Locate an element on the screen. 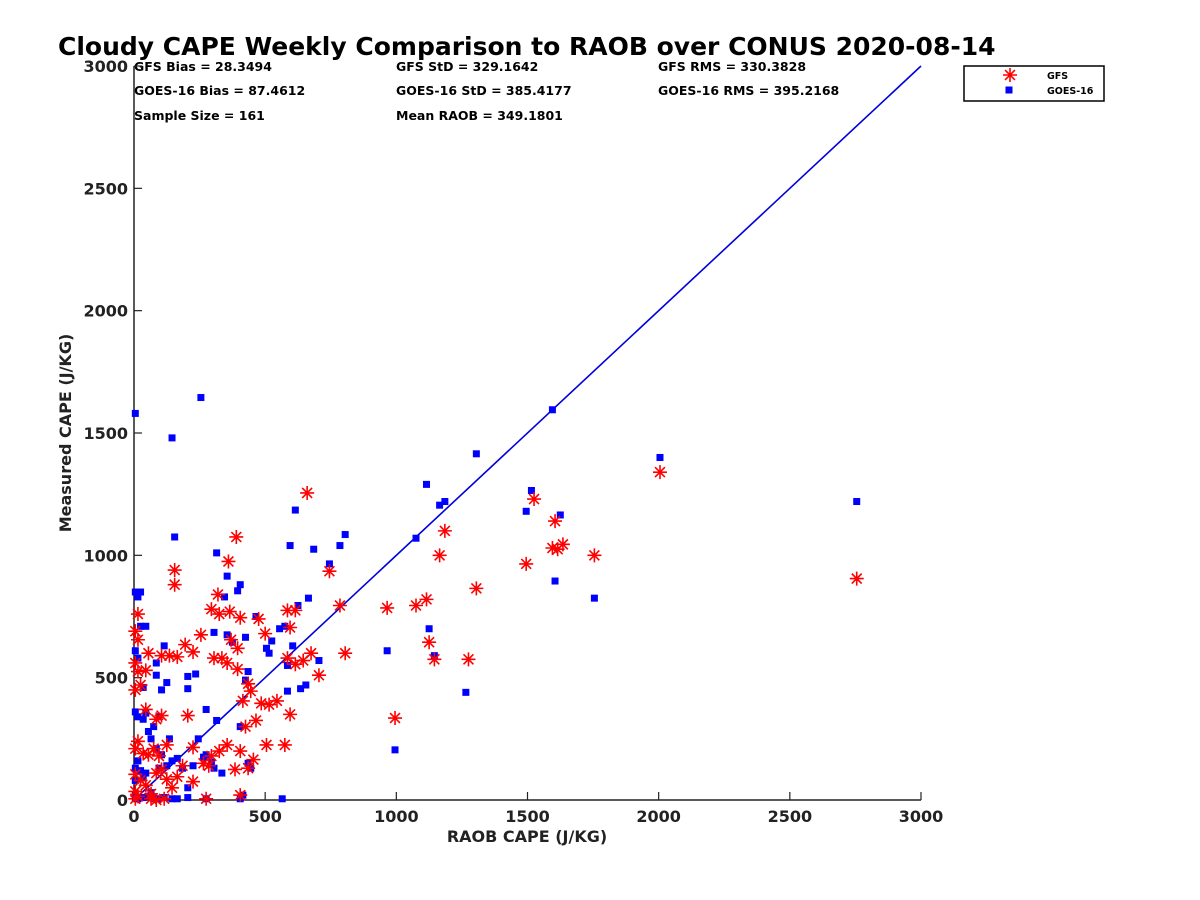  stat-goes-rms: GOES-16 RMS = 395.2168 is located at coordinates (748, 90).